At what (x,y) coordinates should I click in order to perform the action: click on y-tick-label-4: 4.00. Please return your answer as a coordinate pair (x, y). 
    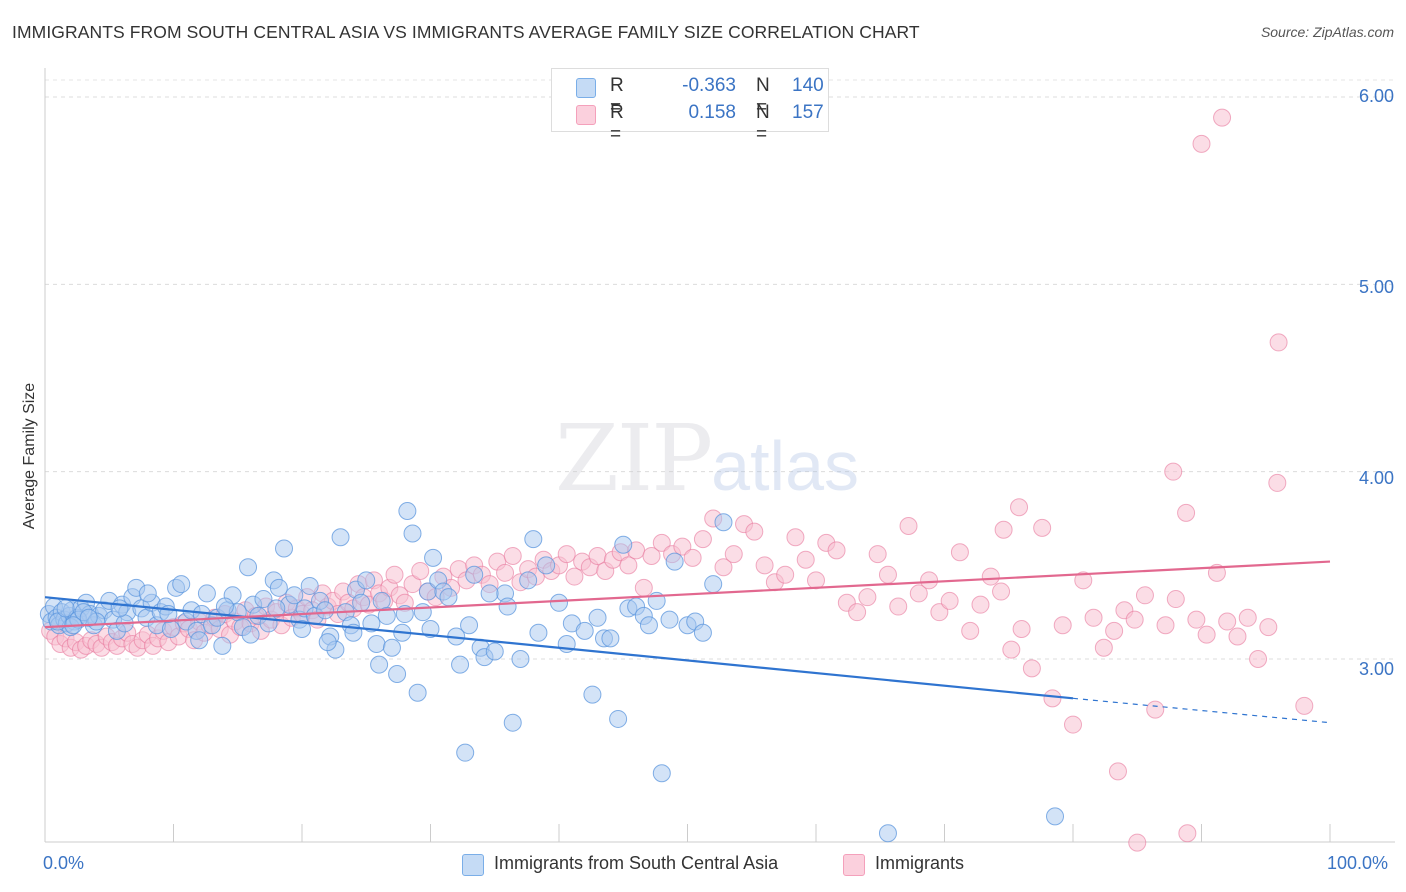
    Looking at the image, I should click on (1376, 478).